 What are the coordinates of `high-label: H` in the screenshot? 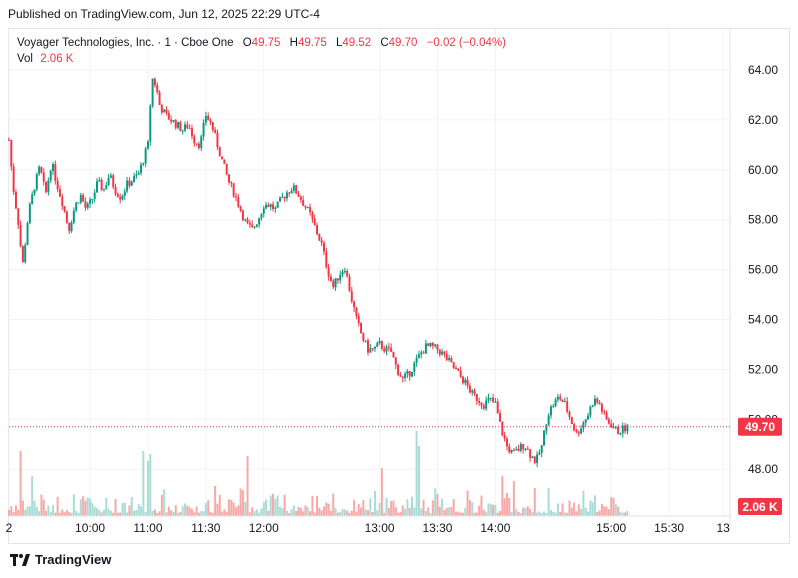 It's located at (293, 43).